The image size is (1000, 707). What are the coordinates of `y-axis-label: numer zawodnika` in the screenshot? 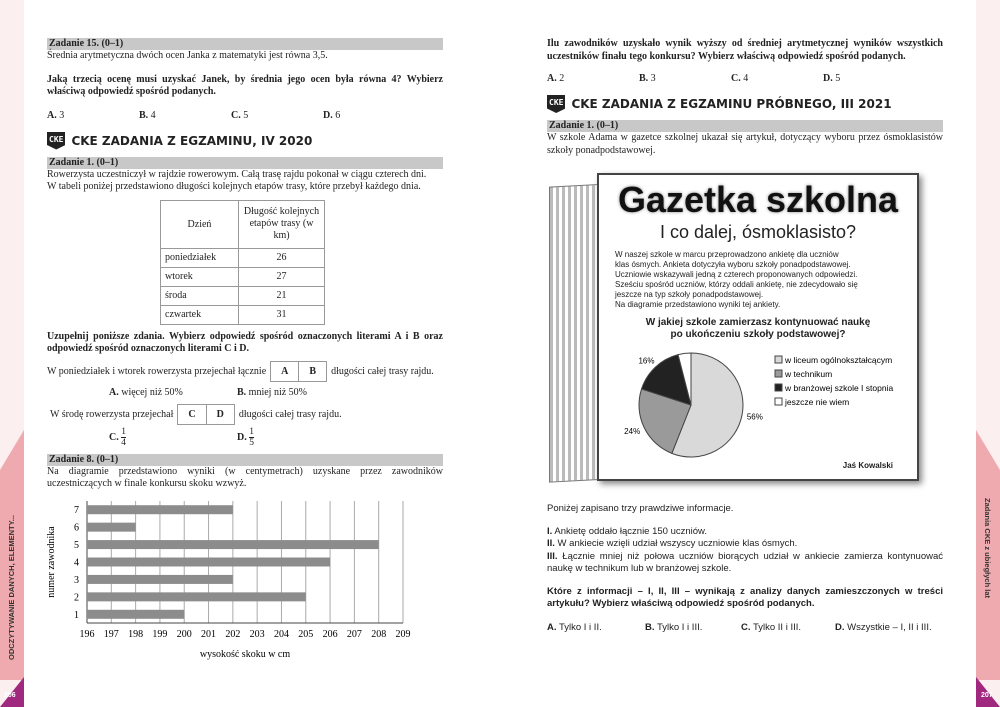 It's located at (51, 561).